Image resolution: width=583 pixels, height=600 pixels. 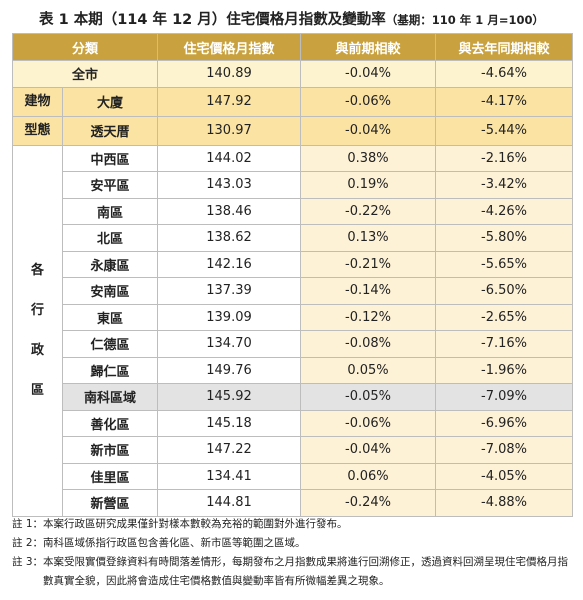 I want to click on row-name: 北區, so click(x=110, y=238).